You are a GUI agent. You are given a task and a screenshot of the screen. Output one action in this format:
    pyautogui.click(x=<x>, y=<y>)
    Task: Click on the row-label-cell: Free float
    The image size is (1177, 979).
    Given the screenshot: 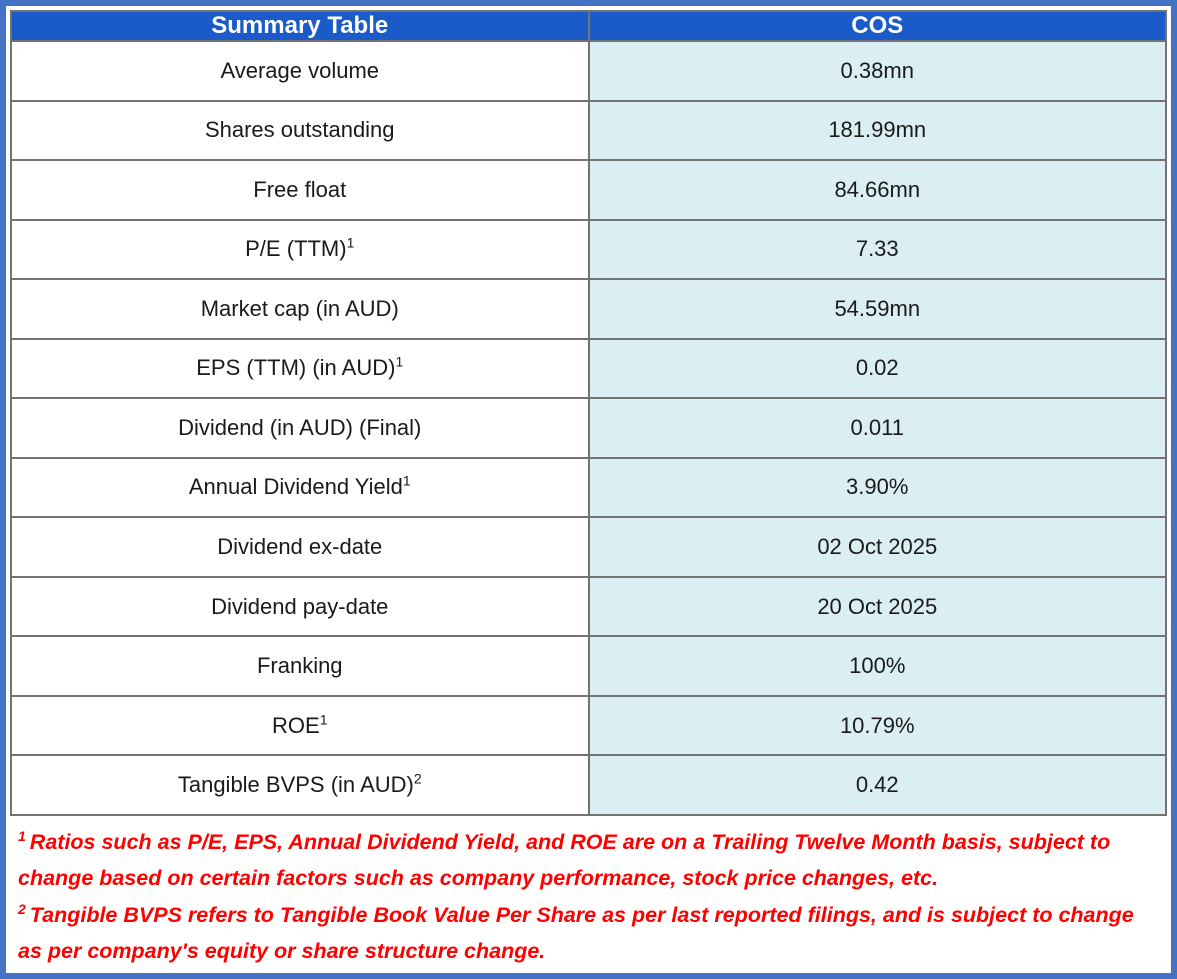 What is the action you would take?
    pyautogui.click(x=300, y=190)
    